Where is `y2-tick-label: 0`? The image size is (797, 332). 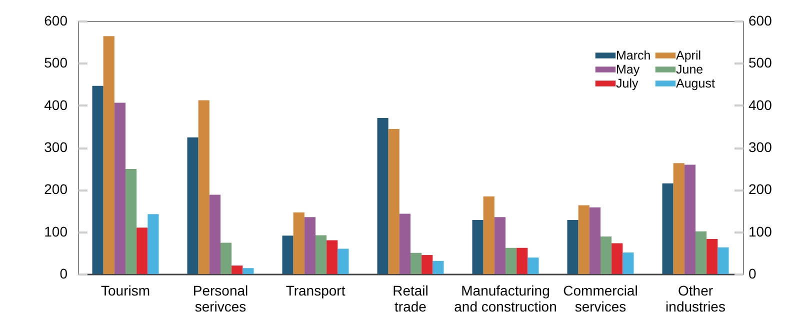
y2-tick-label: 0 is located at coordinates (752, 274).